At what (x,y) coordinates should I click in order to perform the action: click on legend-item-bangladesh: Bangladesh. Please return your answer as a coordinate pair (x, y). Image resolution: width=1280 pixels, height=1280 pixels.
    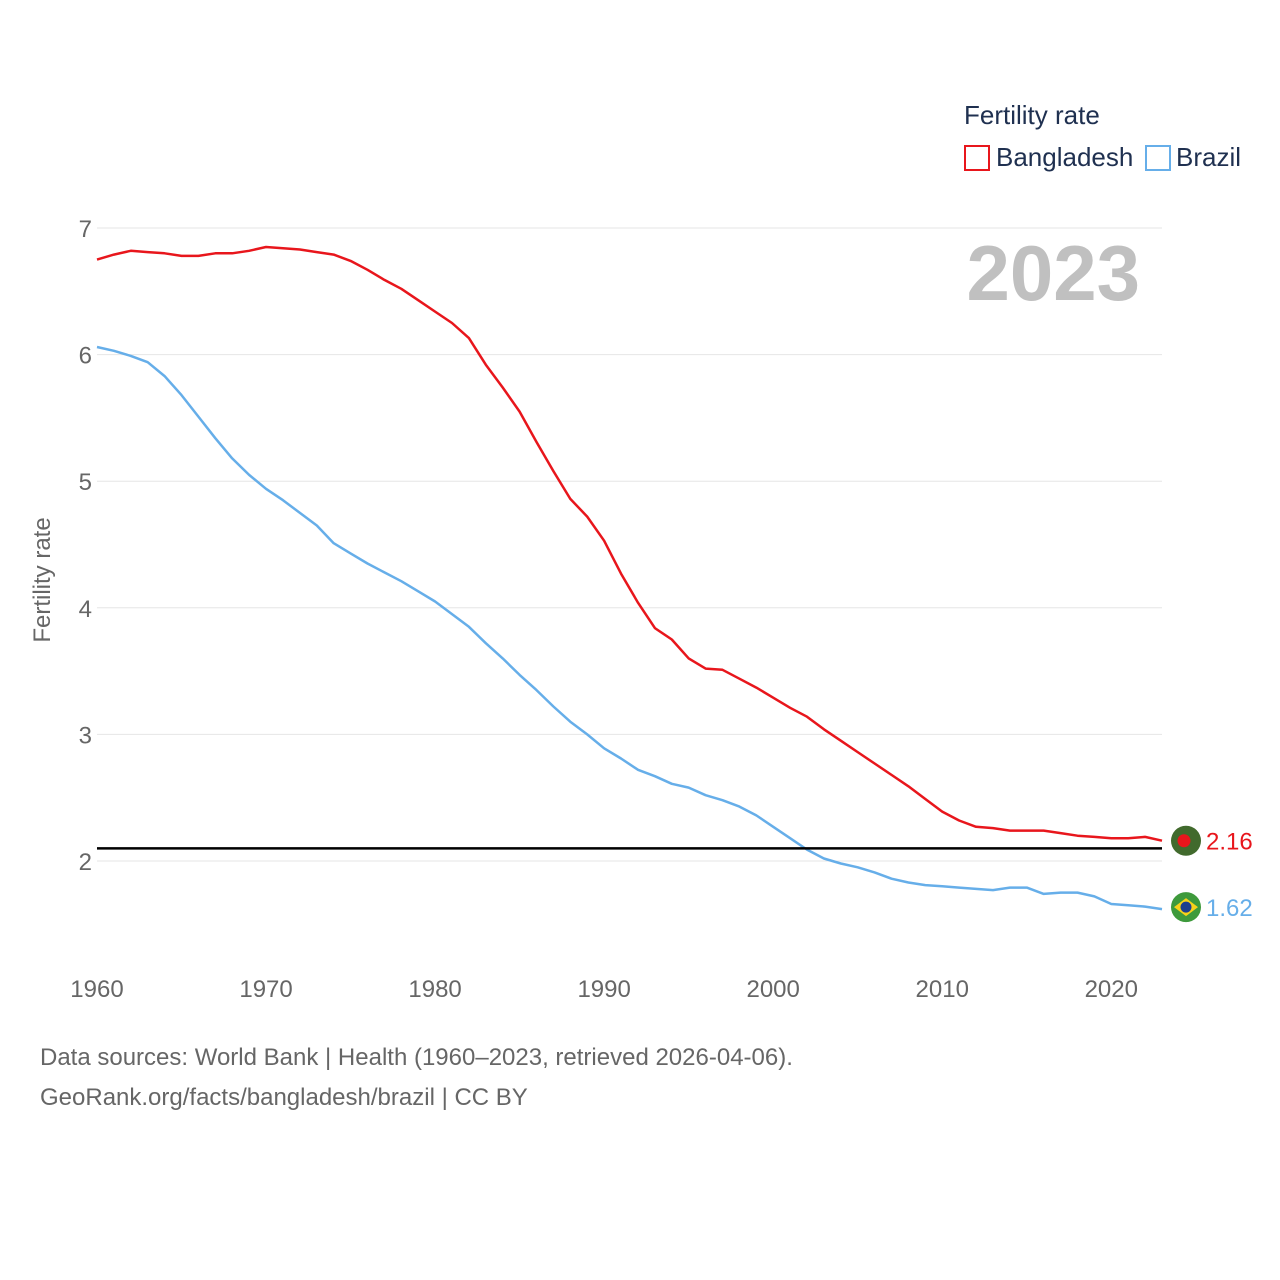
    Looking at the image, I should click on (1048, 157).